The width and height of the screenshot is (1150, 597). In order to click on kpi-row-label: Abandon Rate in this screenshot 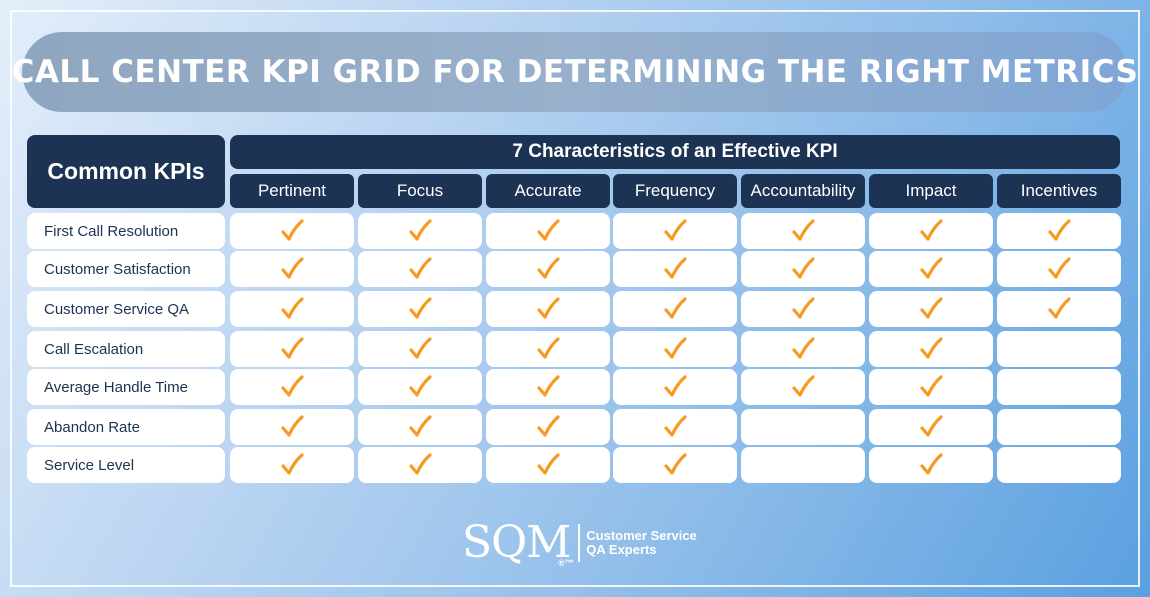, I will do `click(126, 427)`.